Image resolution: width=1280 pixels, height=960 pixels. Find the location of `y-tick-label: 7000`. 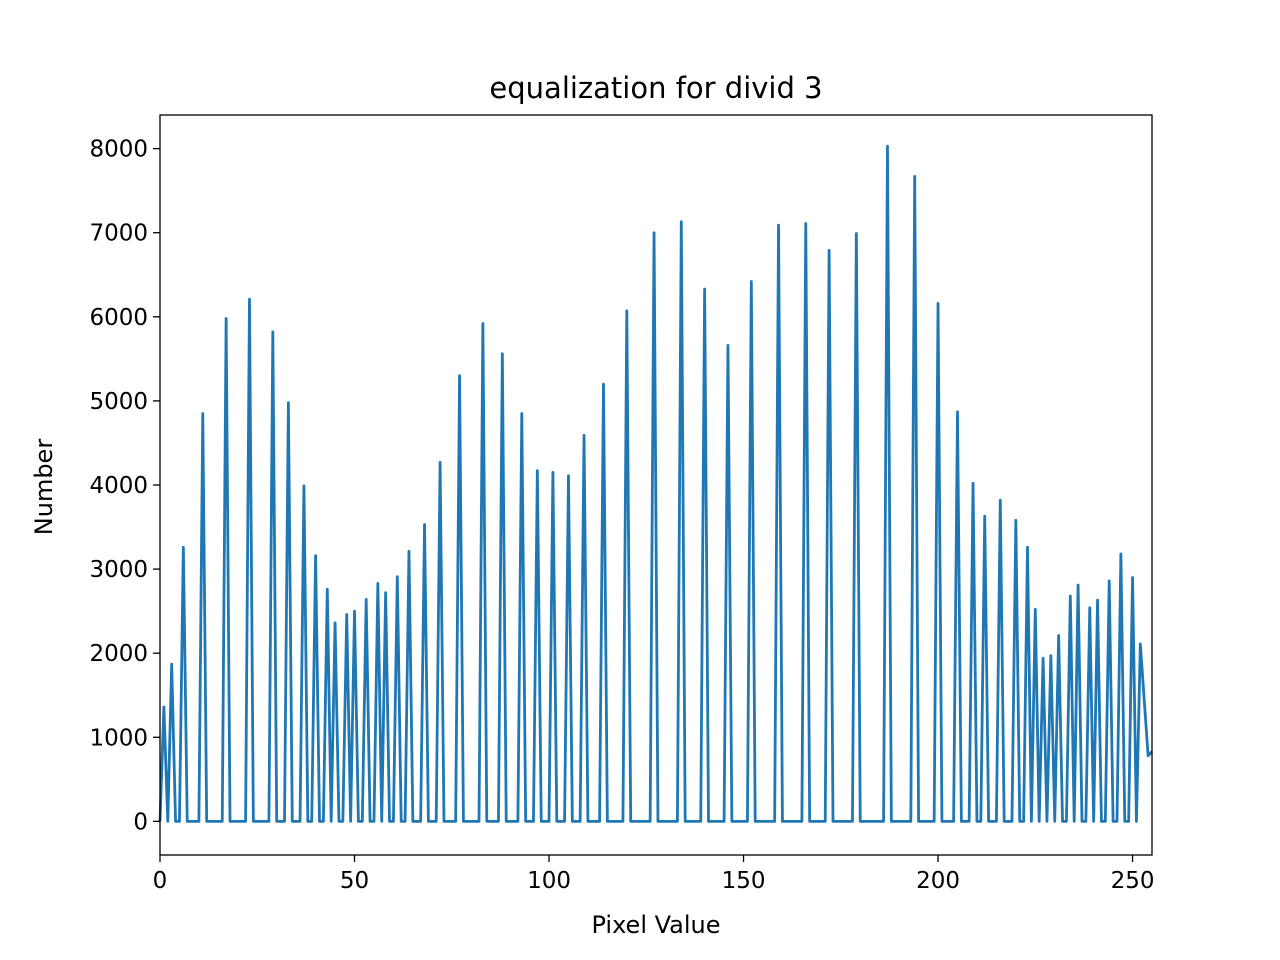

y-tick-label: 7000 is located at coordinates (118, 234).